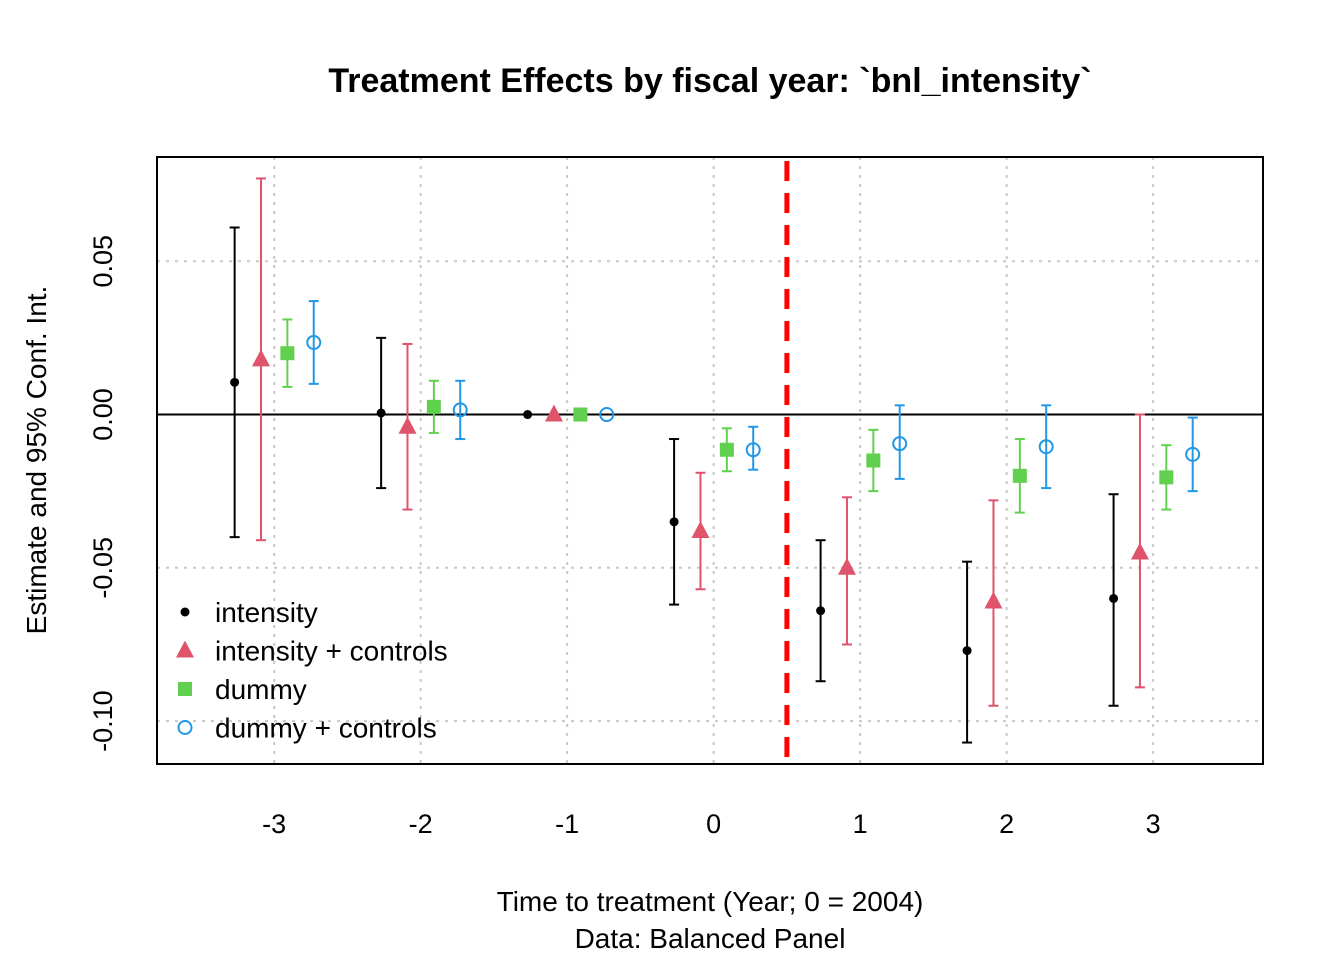 This screenshot has height=960, width=1344. Describe the element at coordinates (103, 721) in the screenshot. I see `y-tick-label: -0.10` at that location.